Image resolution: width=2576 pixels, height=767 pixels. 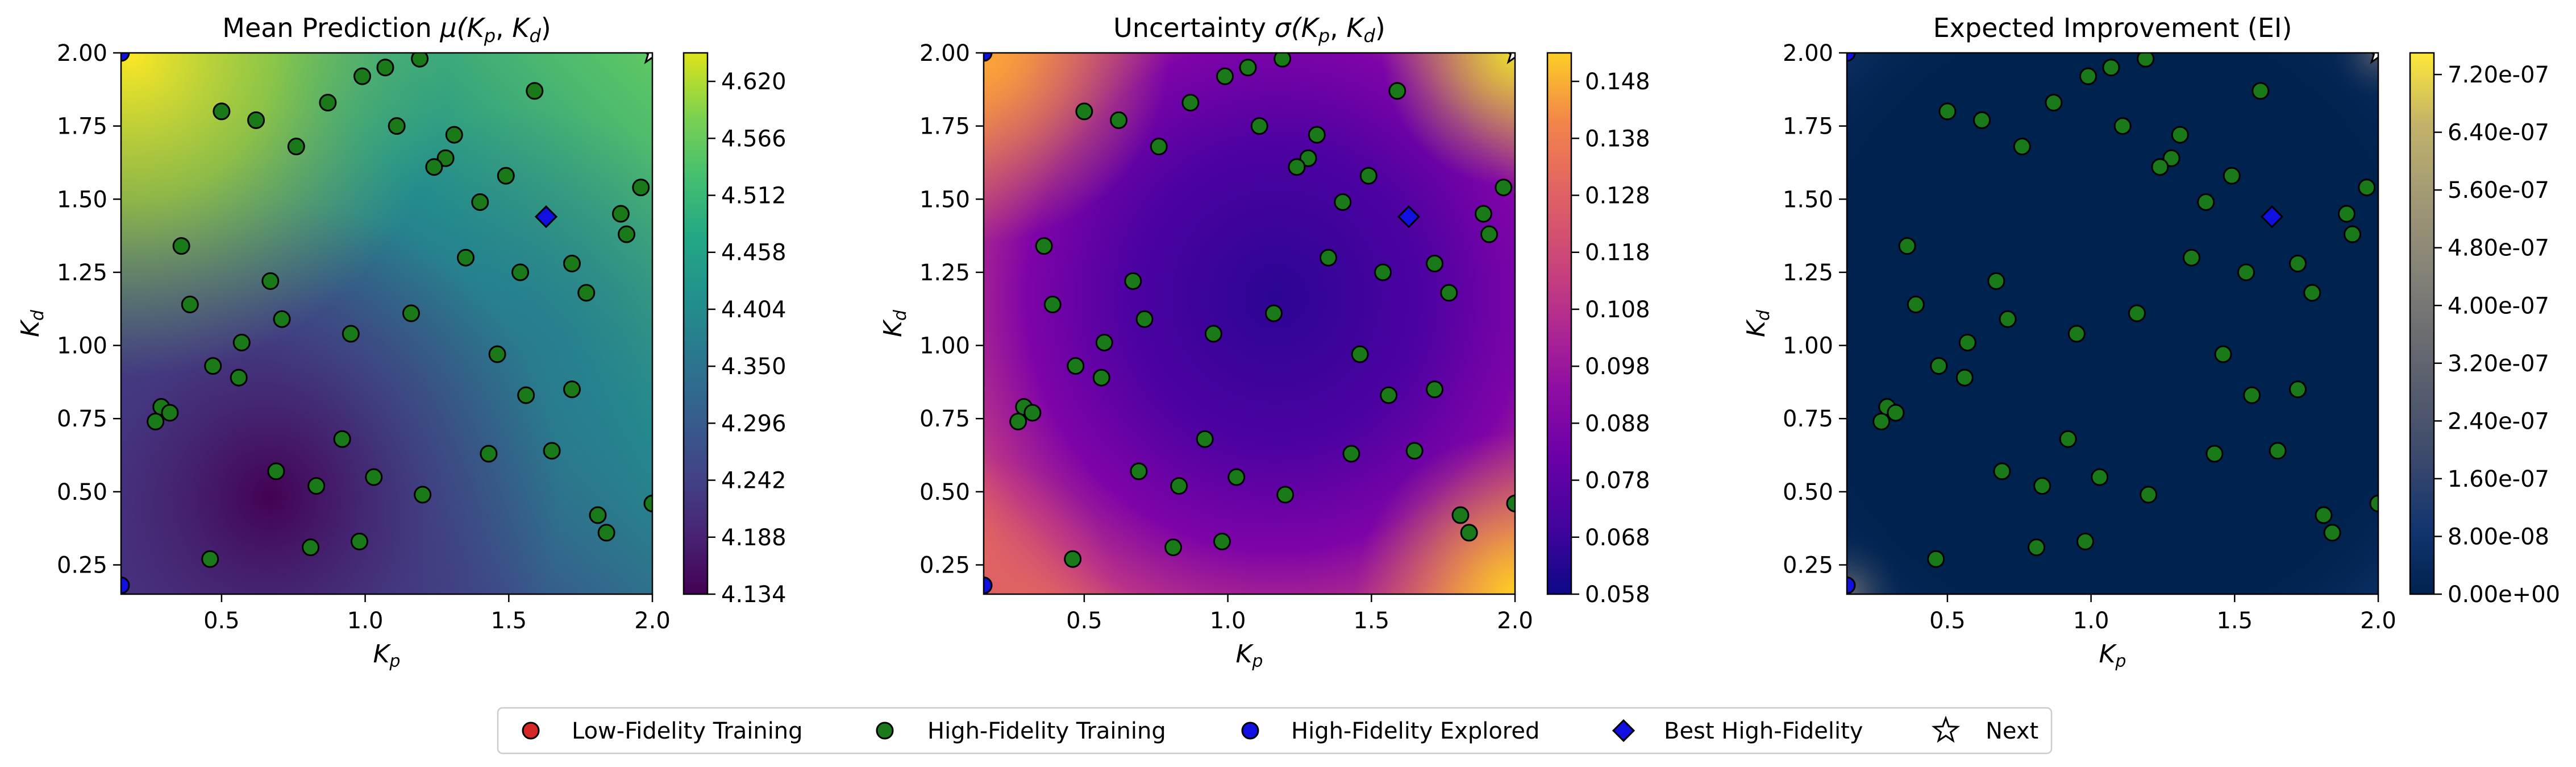 I want to click on colorbar-tick-label: 4.80e-07, so click(x=2498, y=248).